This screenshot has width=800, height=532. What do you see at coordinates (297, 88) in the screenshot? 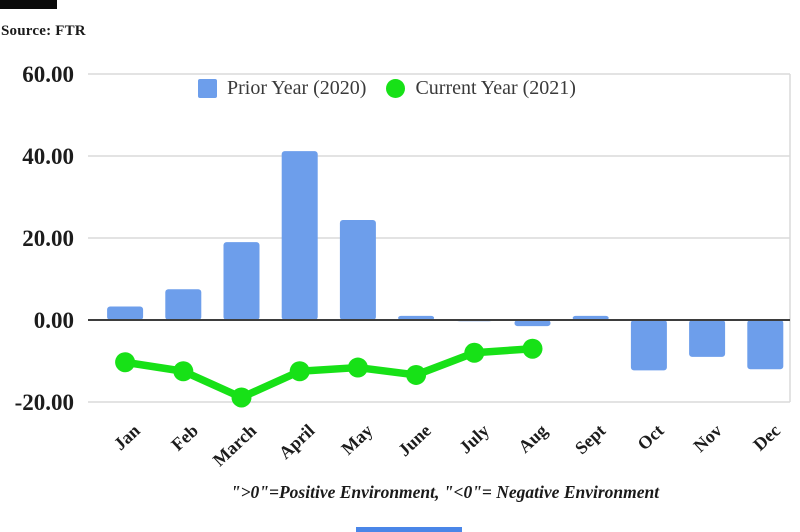
I see `legend-label-prior-year: Prior Year (2020)` at bounding box center [297, 88].